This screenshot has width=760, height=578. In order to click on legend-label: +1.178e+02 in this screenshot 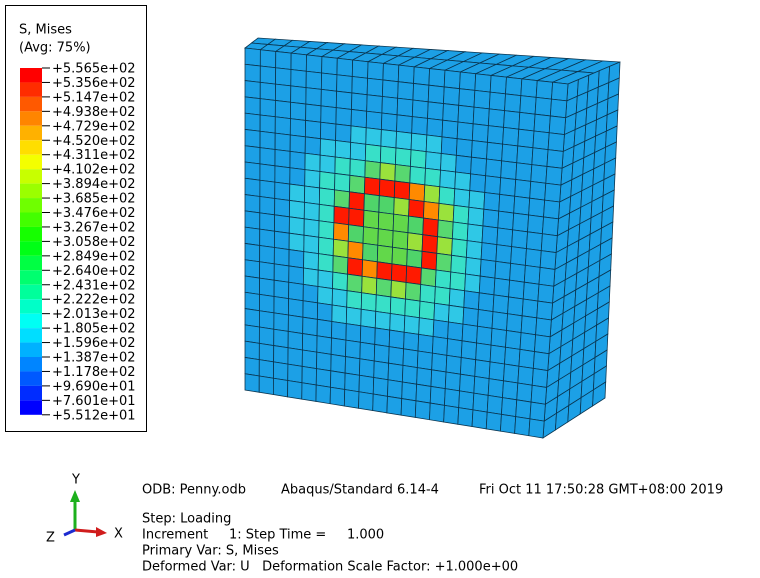, I will do `click(94, 372)`.